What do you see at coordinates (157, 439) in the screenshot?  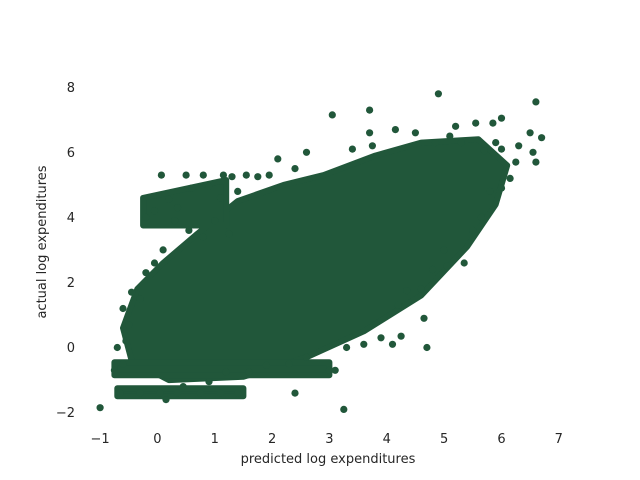 I see `x-tick-label: 0` at bounding box center [157, 439].